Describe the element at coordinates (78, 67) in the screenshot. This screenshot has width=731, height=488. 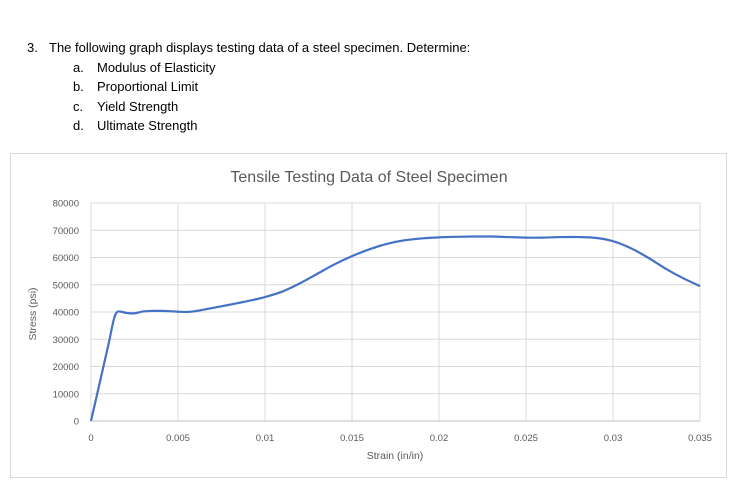
I see `item-letter: a.` at that location.